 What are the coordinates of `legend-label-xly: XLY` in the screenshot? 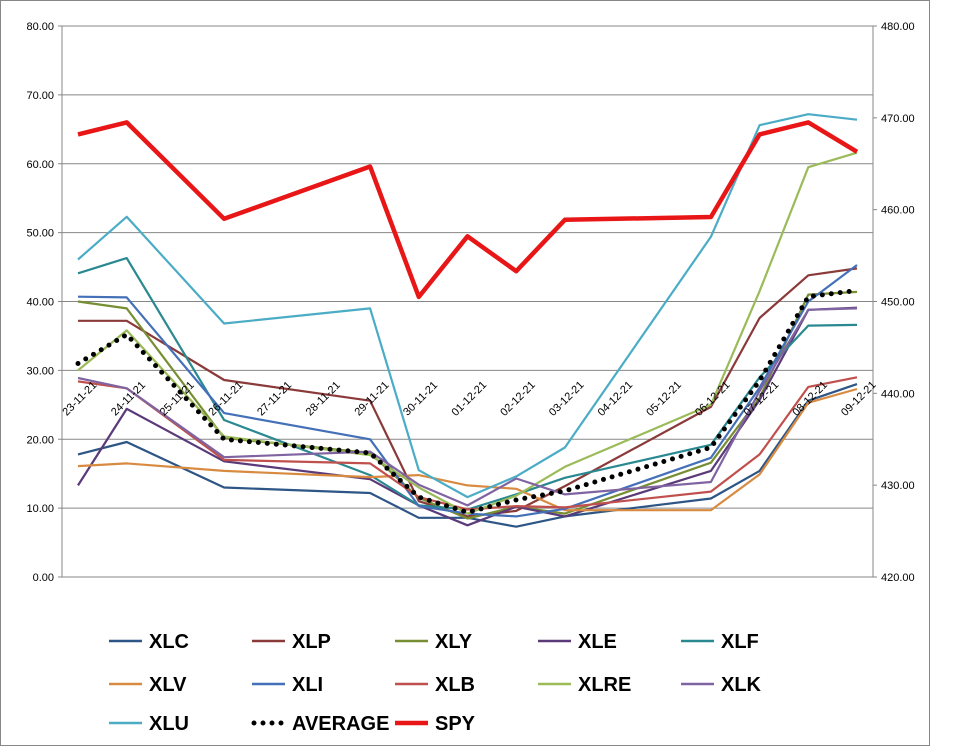 It's located at (454, 642).